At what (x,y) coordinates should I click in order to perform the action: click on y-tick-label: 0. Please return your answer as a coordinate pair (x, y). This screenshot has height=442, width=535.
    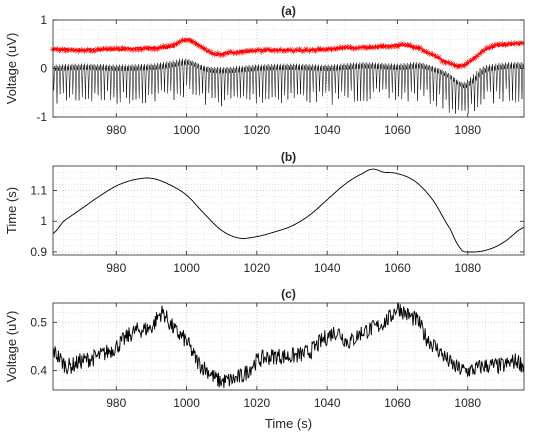
    Looking at the image, I should click on (43, 69).